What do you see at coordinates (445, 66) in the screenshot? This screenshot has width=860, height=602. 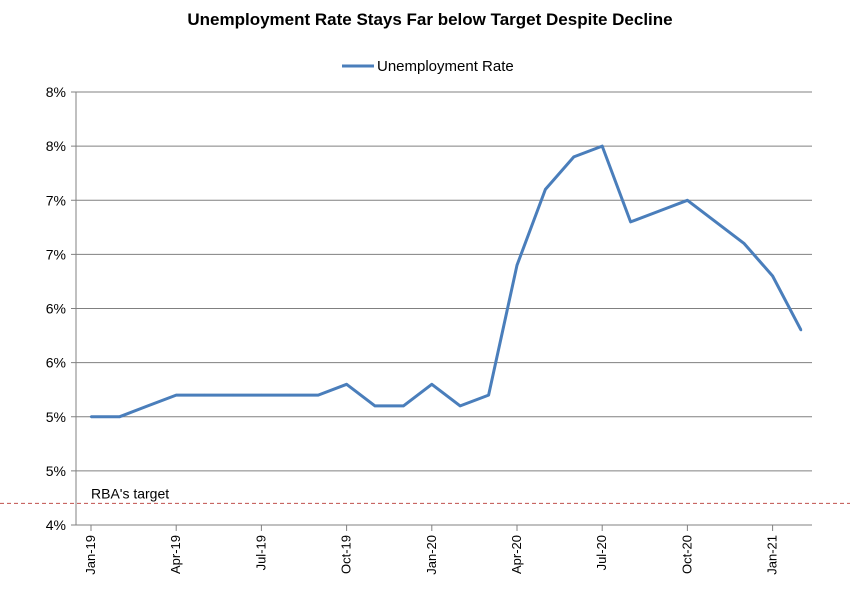 I see `legend-label: Unemployment Rate` at bounding box center [445, 66].